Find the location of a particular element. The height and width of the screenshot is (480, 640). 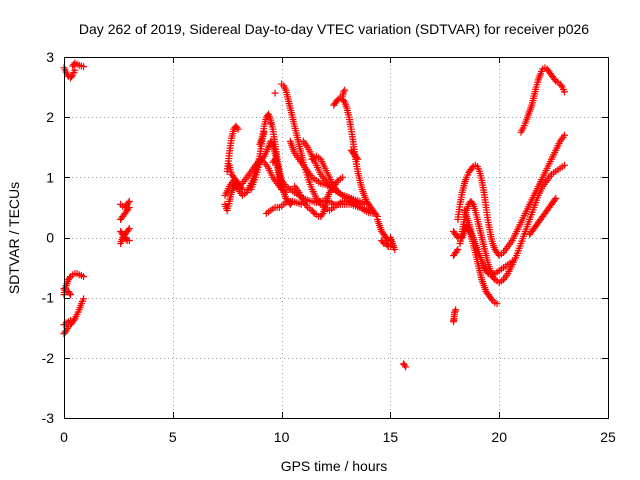

x-tick-label: 0 is located at coordinates (64, 437).